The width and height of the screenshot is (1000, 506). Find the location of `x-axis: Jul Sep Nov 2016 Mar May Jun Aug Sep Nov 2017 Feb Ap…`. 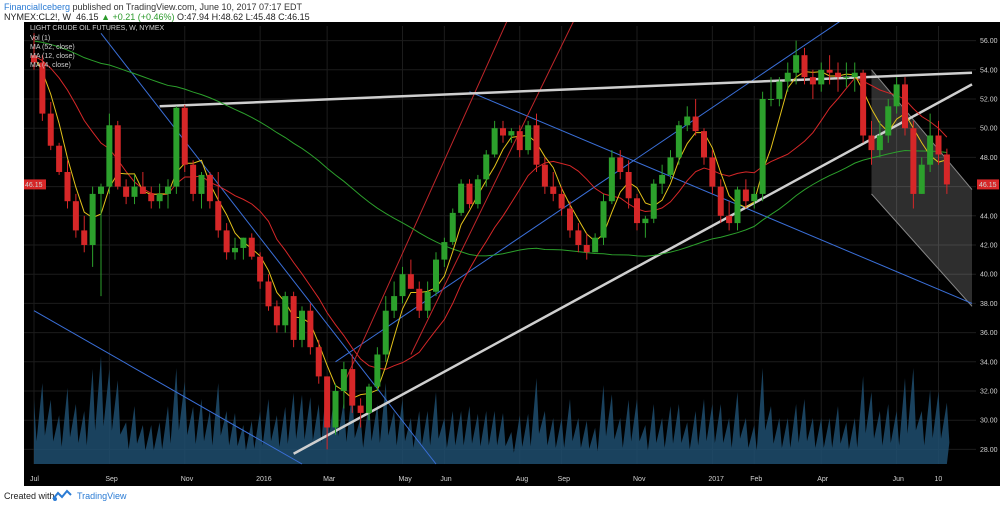

x-axis: Jul Sep Nov 2016 Mar May Jun Aug Sep Nov 2017 Feb Ap… is located at coordinates (486, 479).